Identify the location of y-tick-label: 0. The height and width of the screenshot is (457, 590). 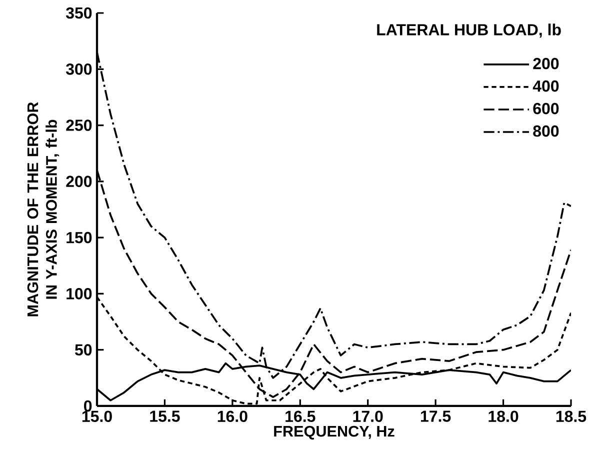
(88, 406).